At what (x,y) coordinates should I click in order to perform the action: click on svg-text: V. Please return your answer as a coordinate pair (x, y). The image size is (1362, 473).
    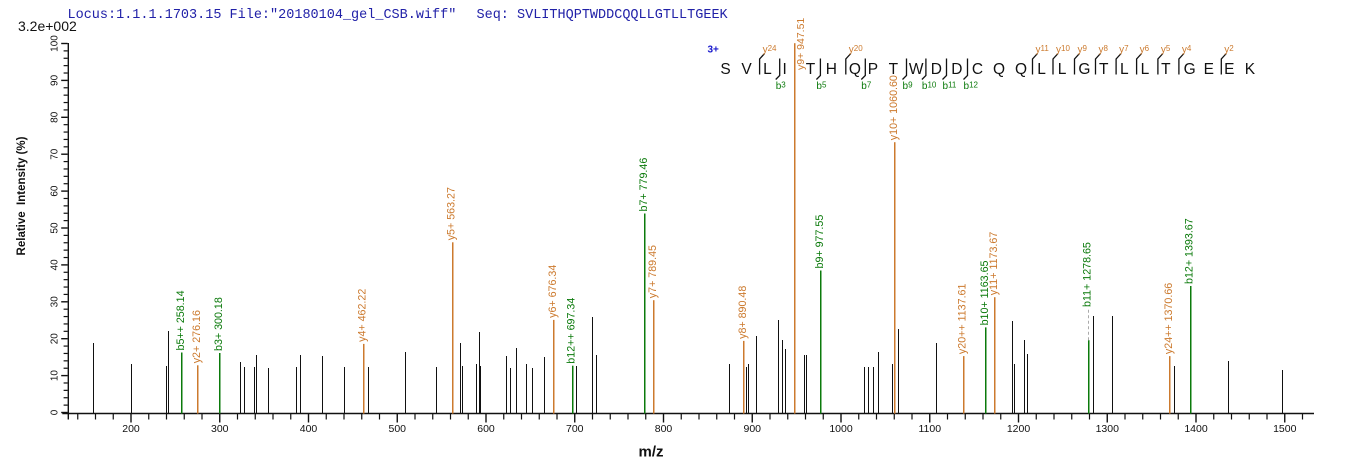
    Looking at the image, I should click on (746, 69).